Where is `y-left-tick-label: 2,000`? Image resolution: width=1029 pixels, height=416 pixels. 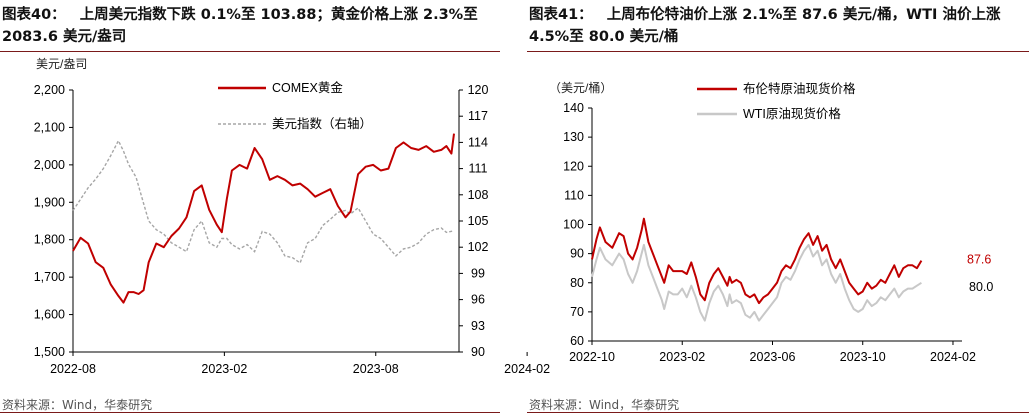 y-left-tick-label: 2,000 is located at coordinates (49, 165).